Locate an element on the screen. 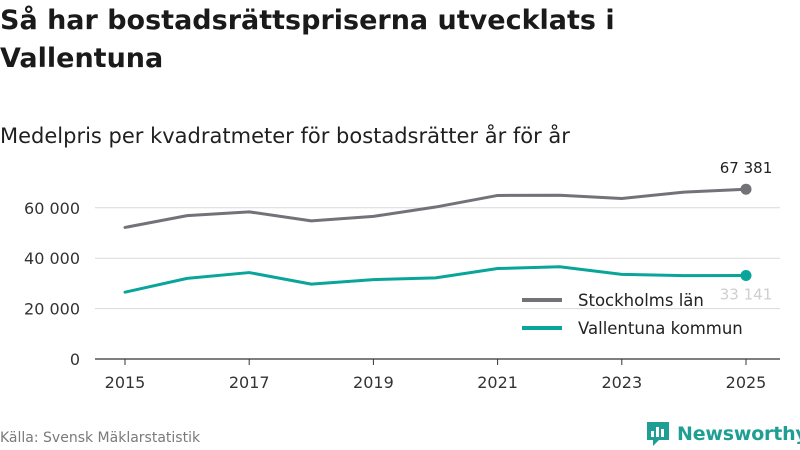  end-value-label: 67 381 is located at coordinates (746, 168).